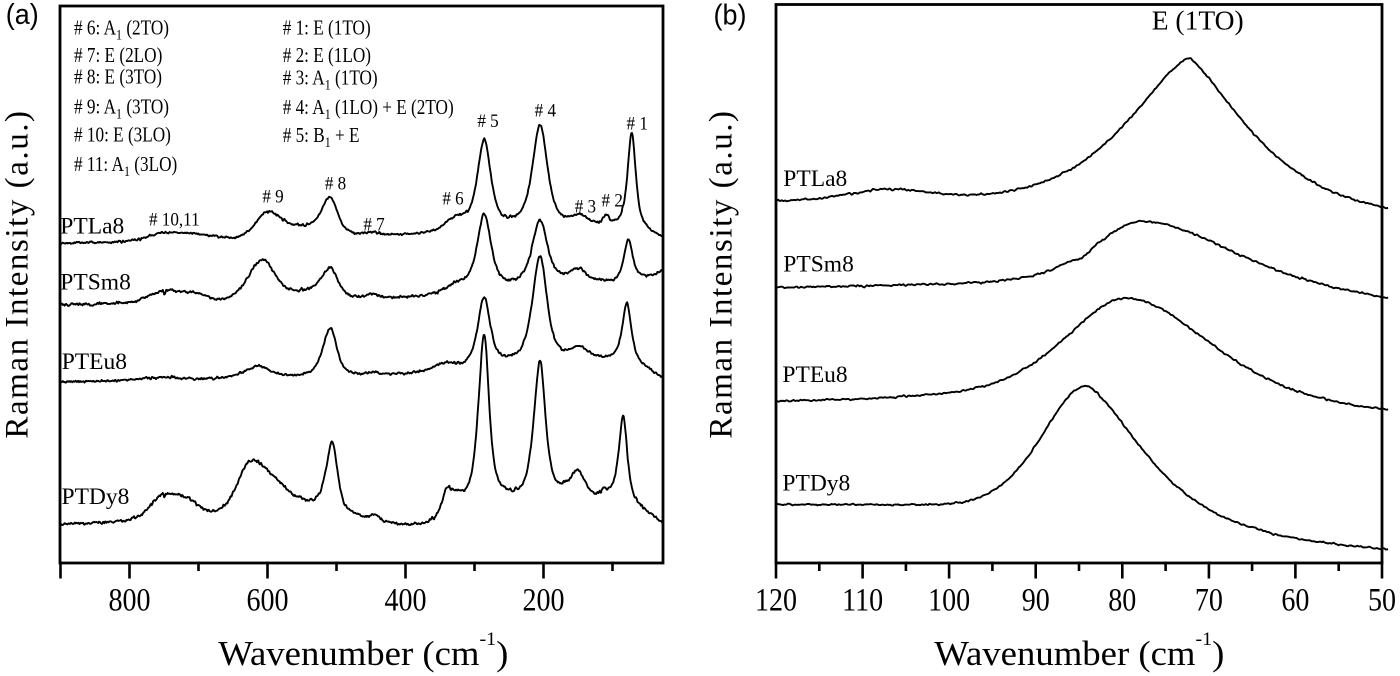 The height and width of the screenshot is (676, 1400). What do you see at coordinates (543, 599) in the screenshot?
I see `svg-text: 200` at bounding box center [543, 599].